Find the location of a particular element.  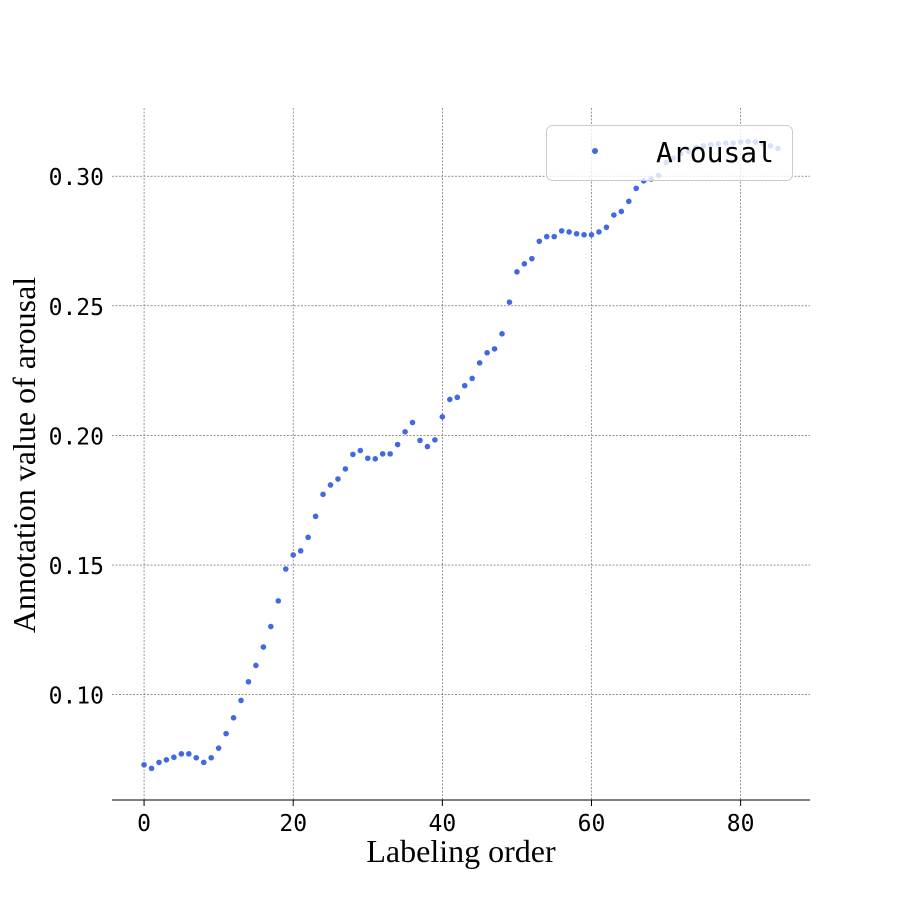

y-axis-title: Annotation value of arousal is located at coordinates (24, 455).